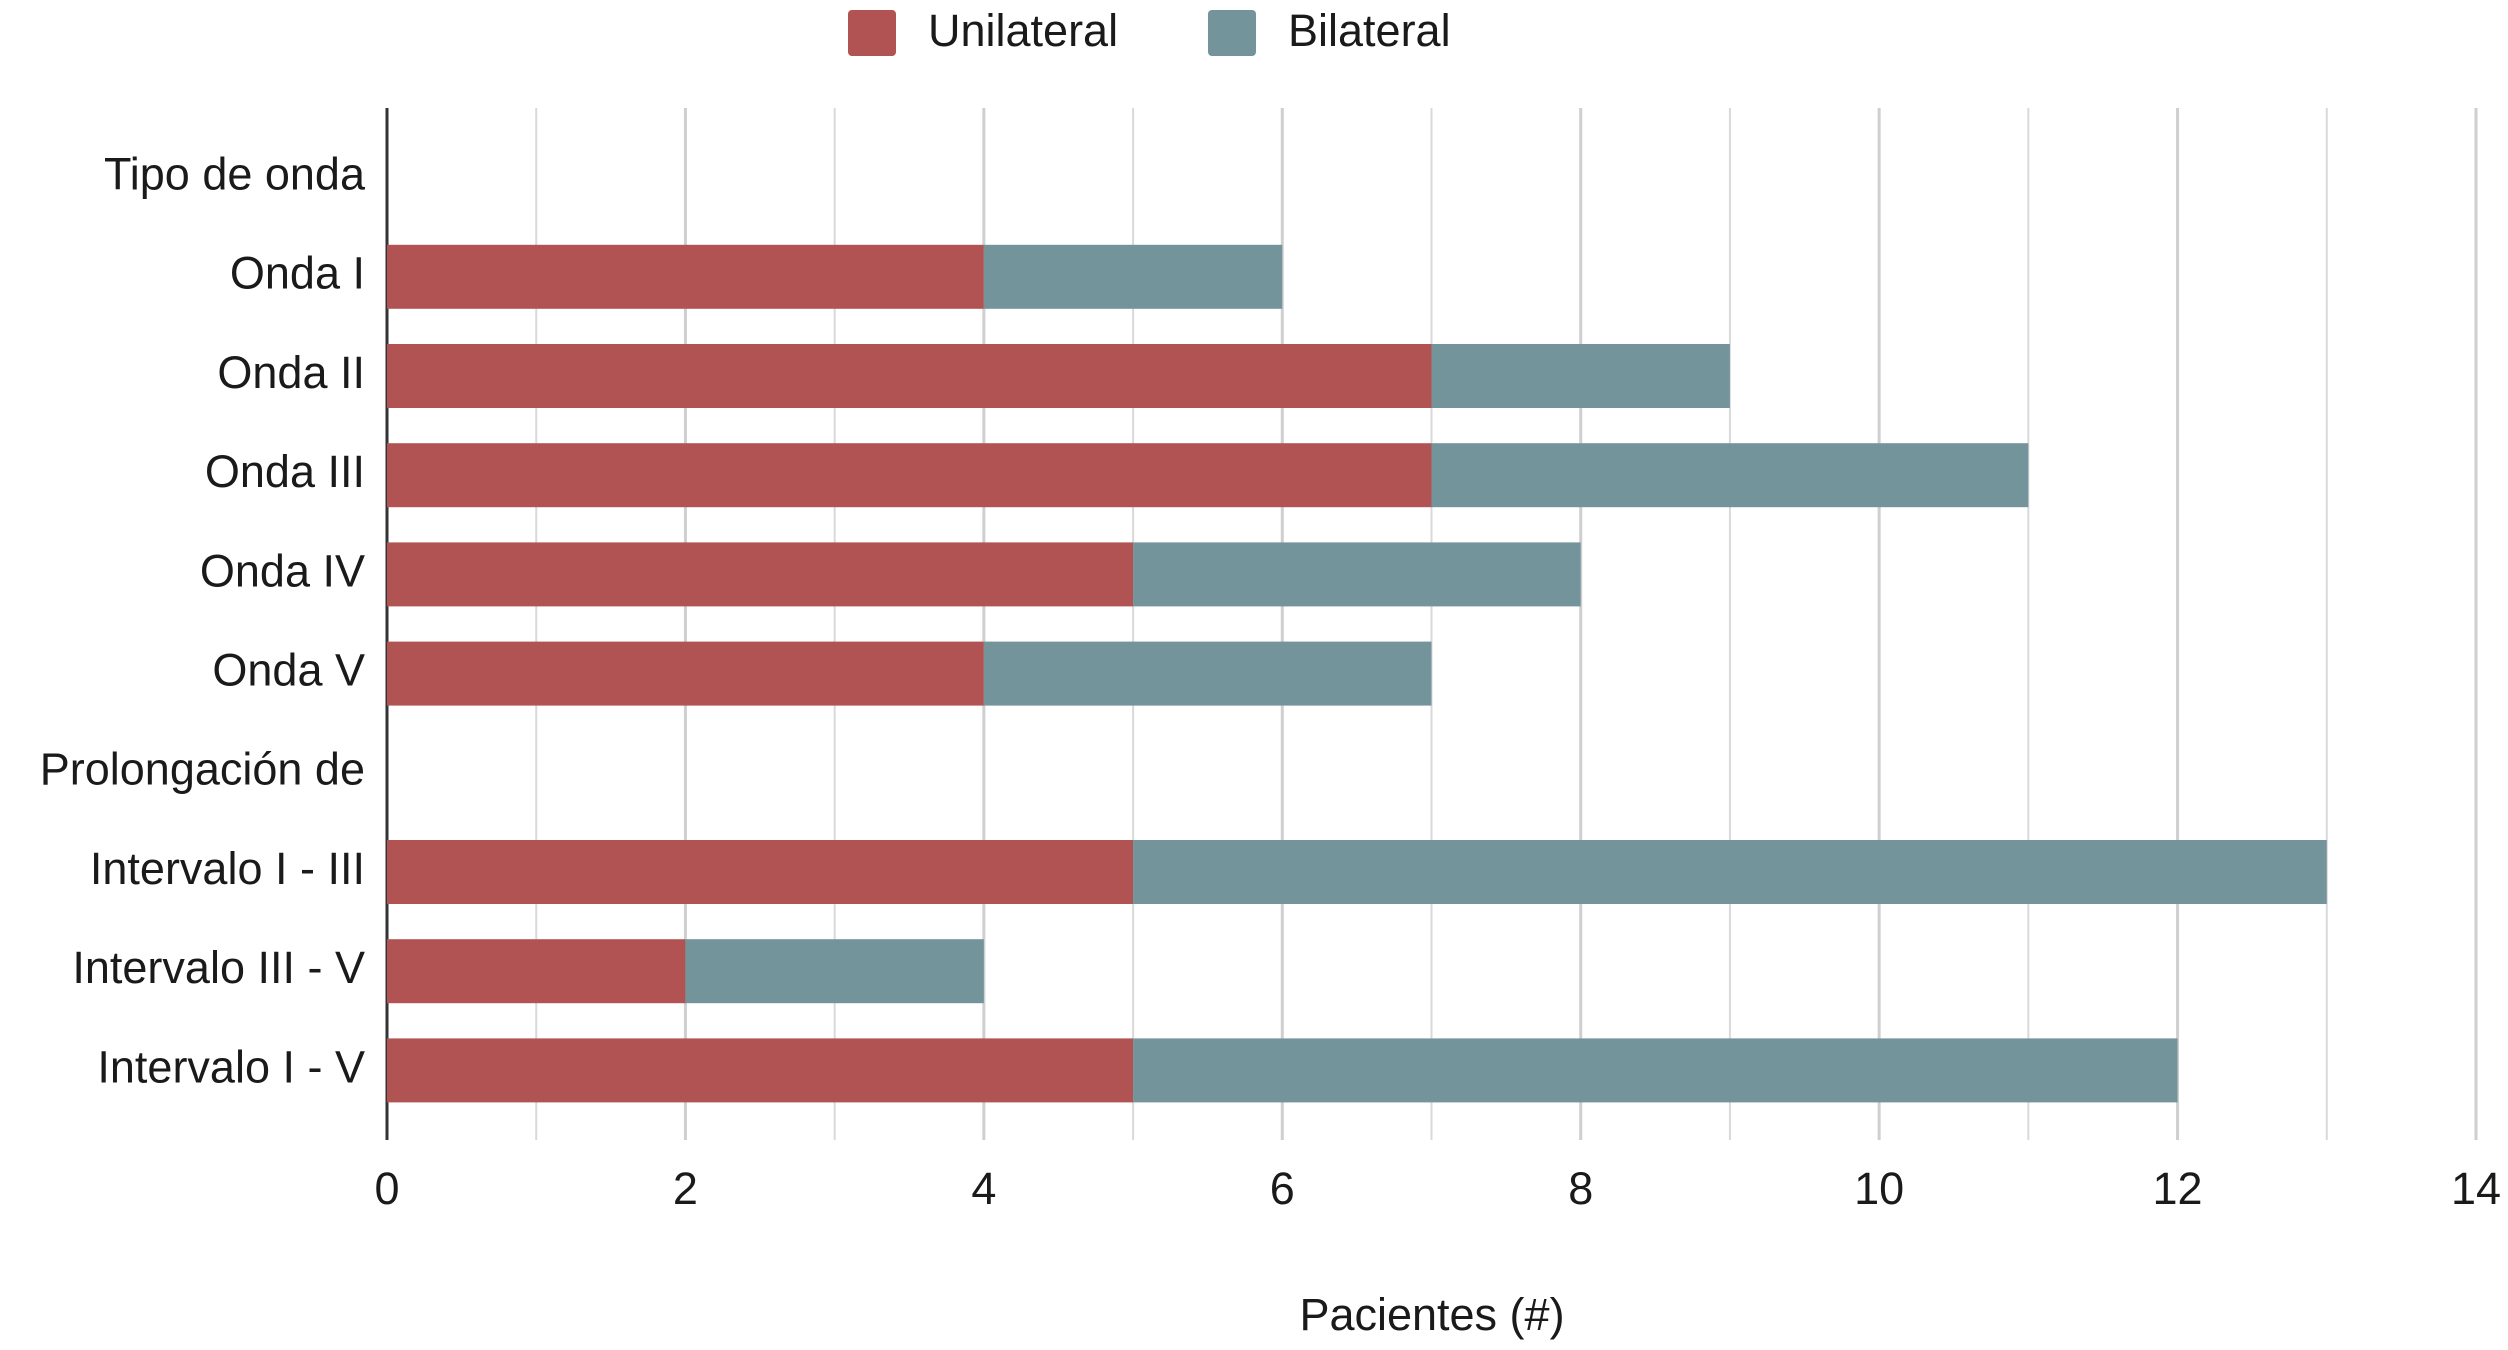  What do you see at coordinates (983, 1188) in the screenshot?
I see `x-tick-label: 4` at bounding box center [983, 1188].